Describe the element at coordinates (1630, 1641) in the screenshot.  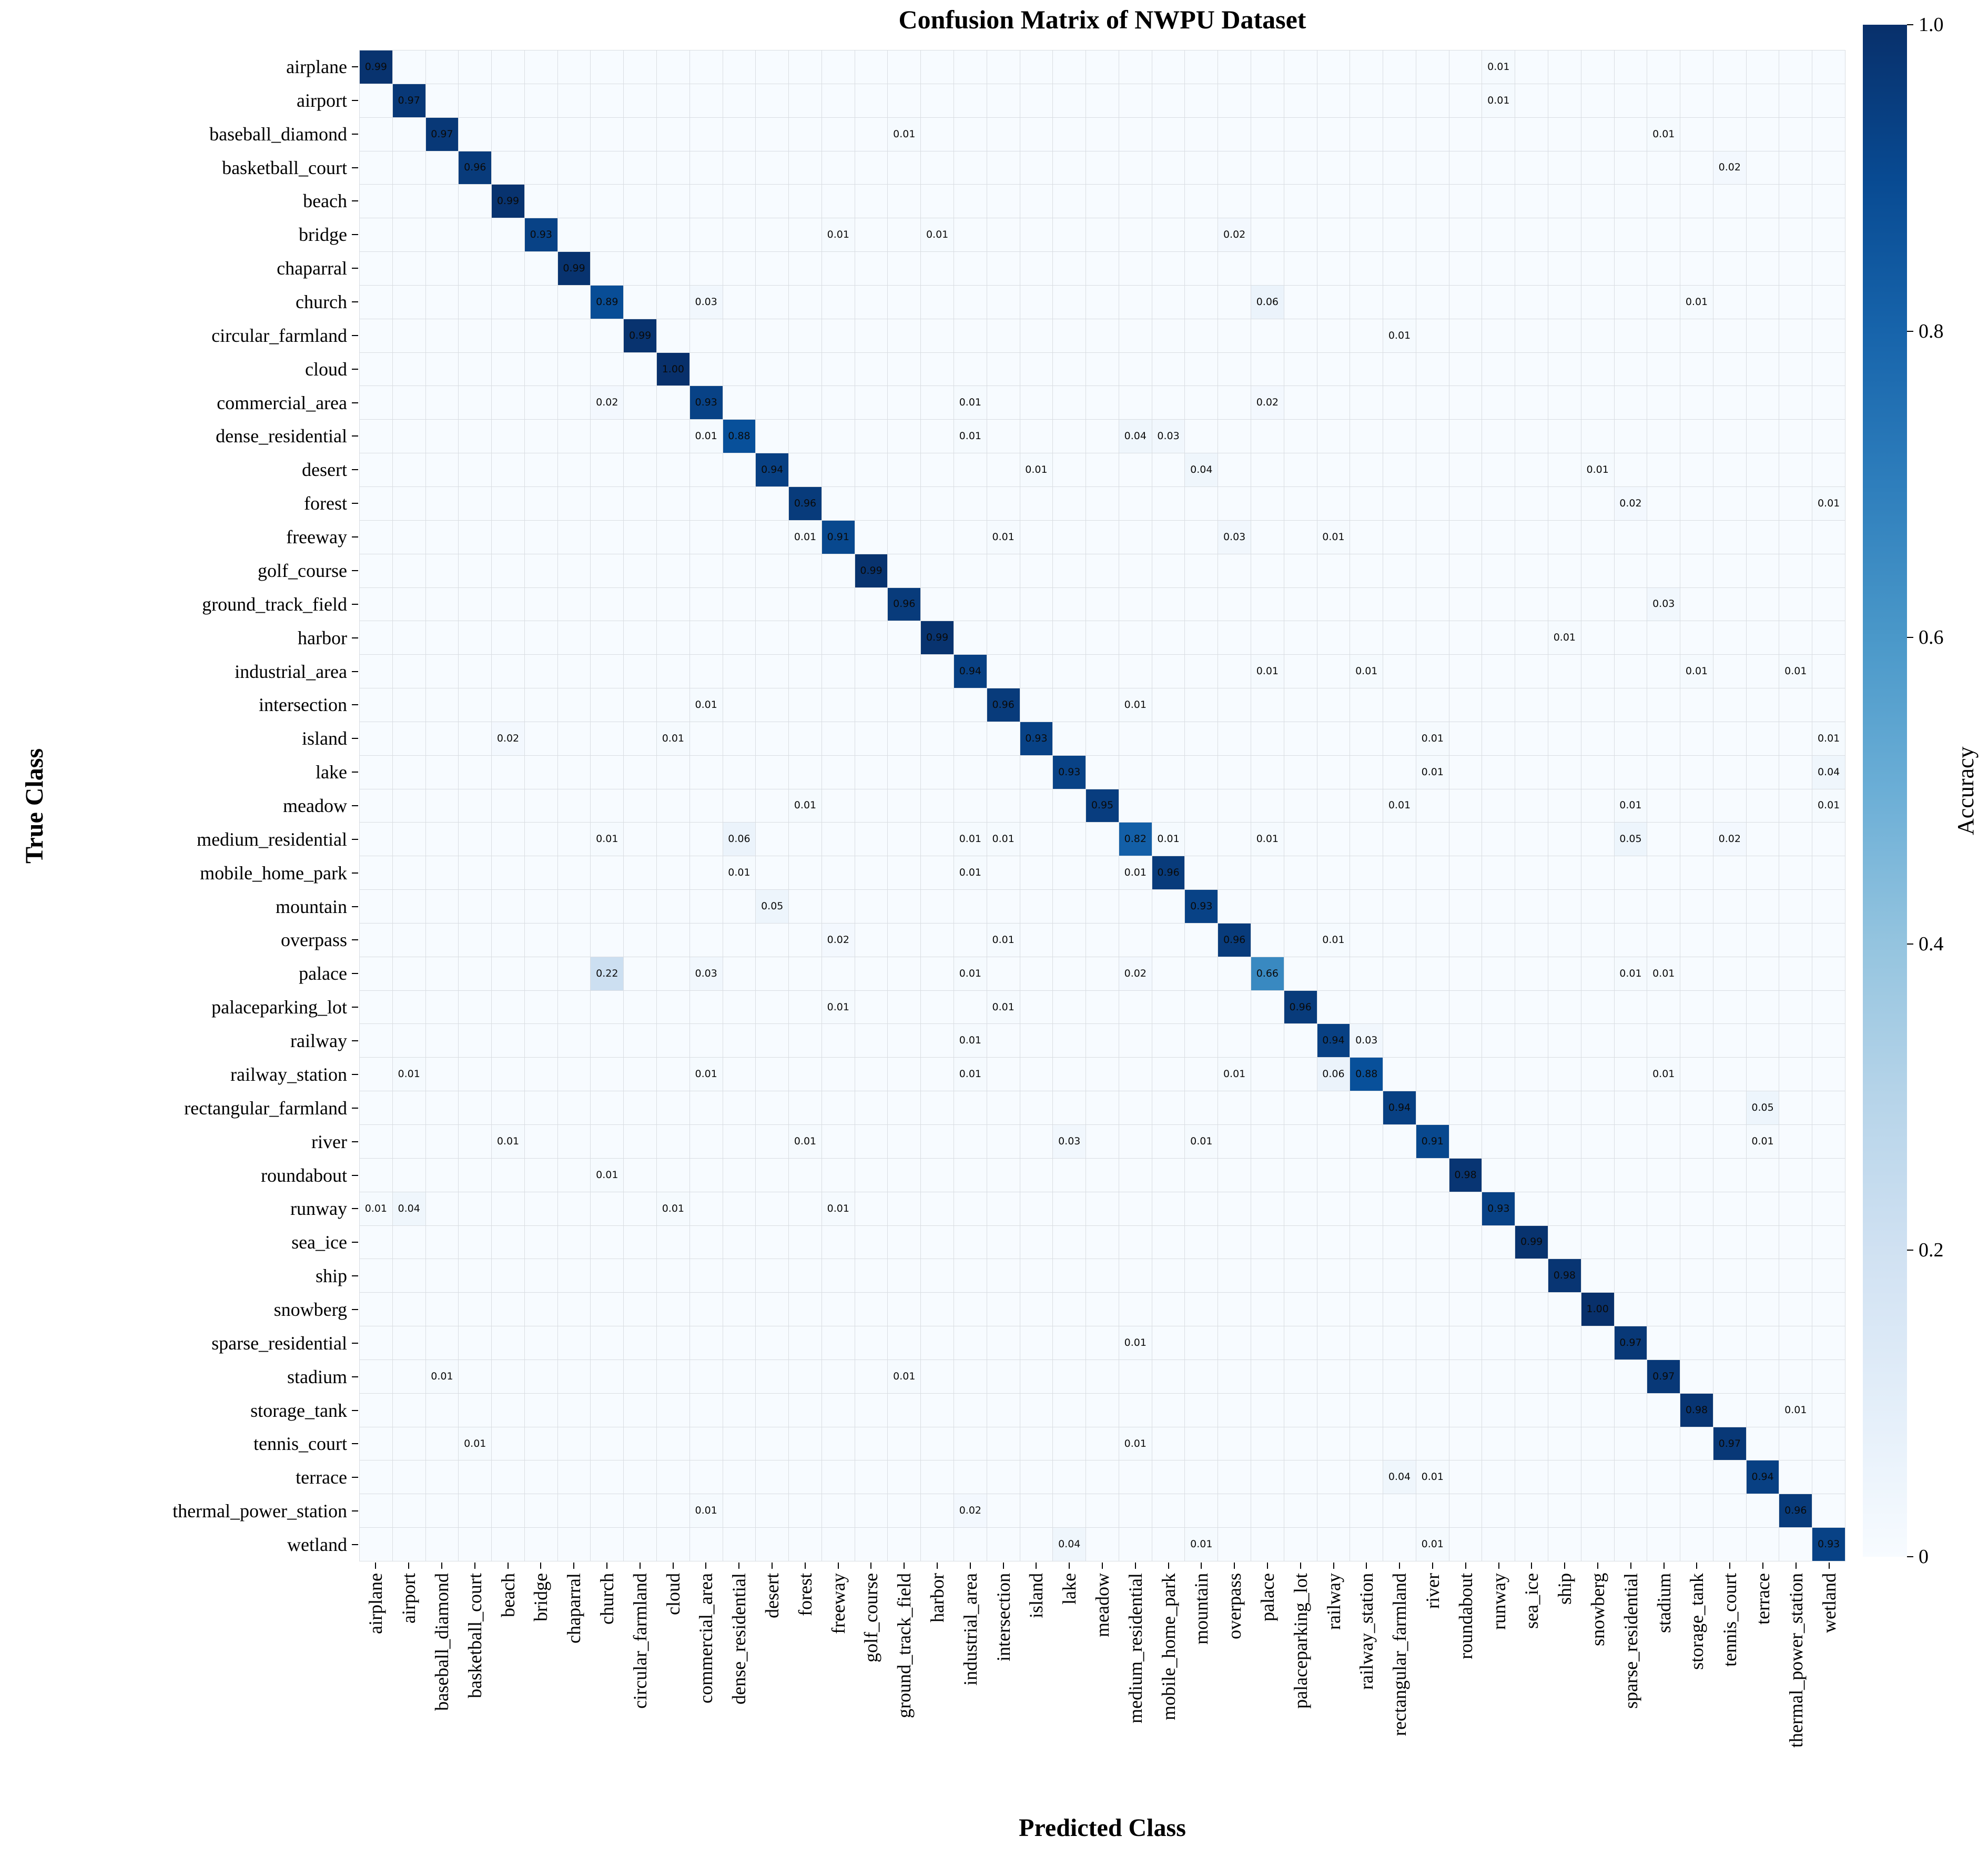
I see `x-tick-label: sparse_residential` at that location.